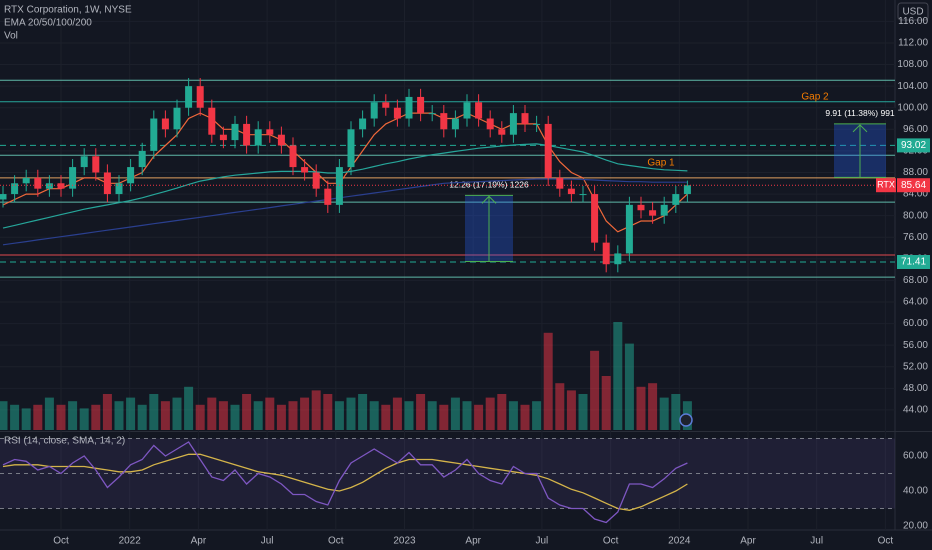 The width and height of the screenshot is (932, 550). Describe the element at coordinates (912, 107) in the screenshot. I see `y-tick-label: 100.00` at that location.